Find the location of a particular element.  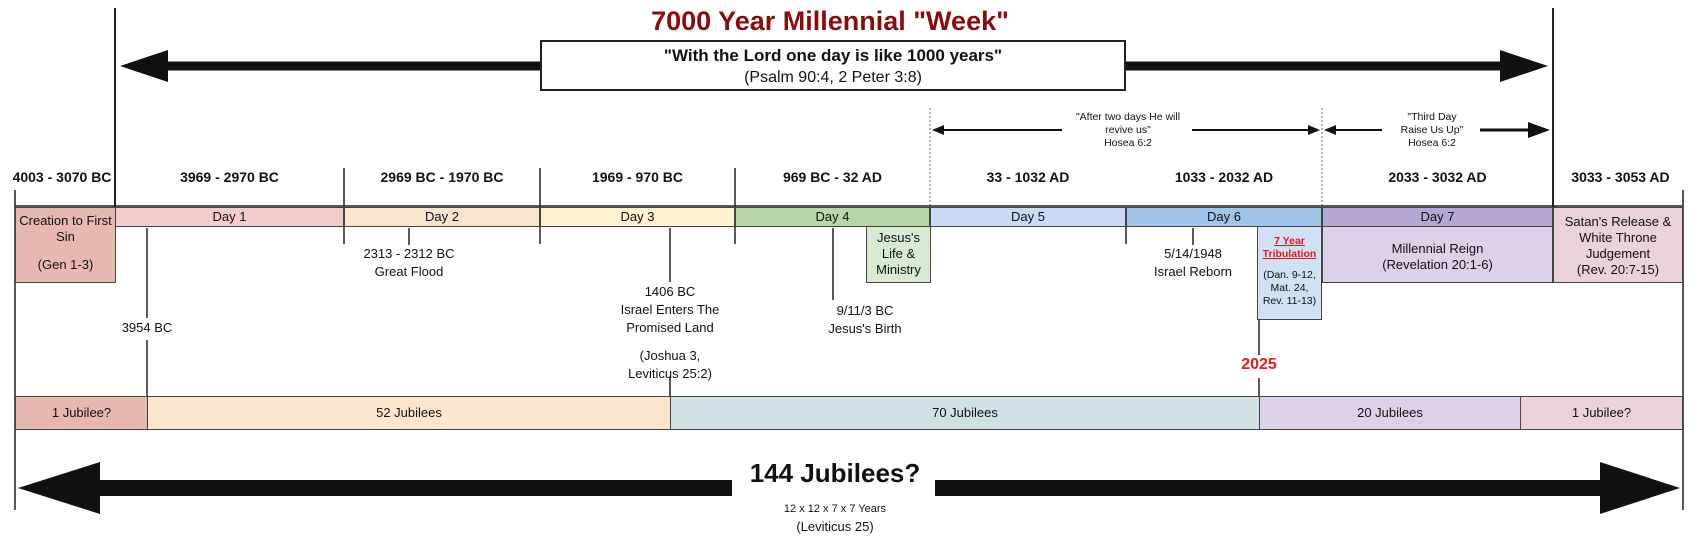

jubilee-segment-52: 52 Jubilees is located at coordinates (409, 413).